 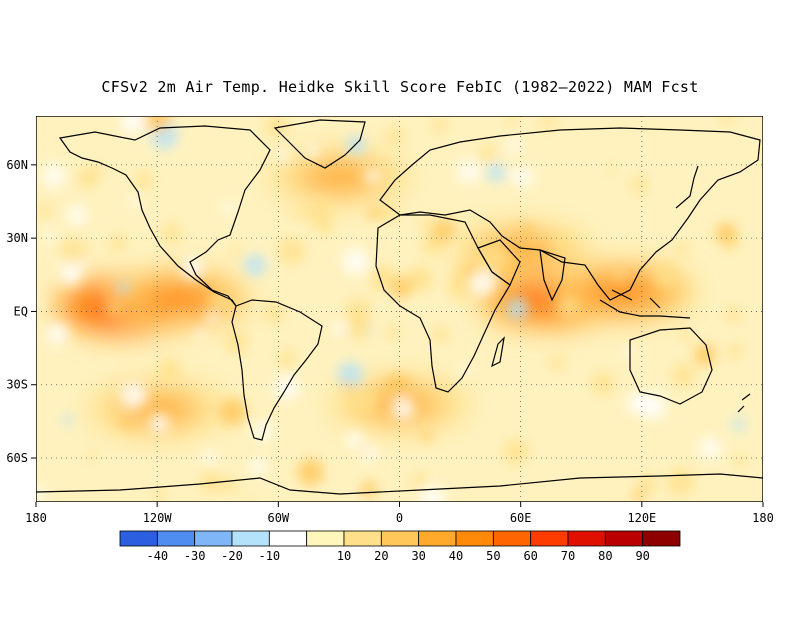 I want to click on coastline-antarctica, so click(x=399, y=484).